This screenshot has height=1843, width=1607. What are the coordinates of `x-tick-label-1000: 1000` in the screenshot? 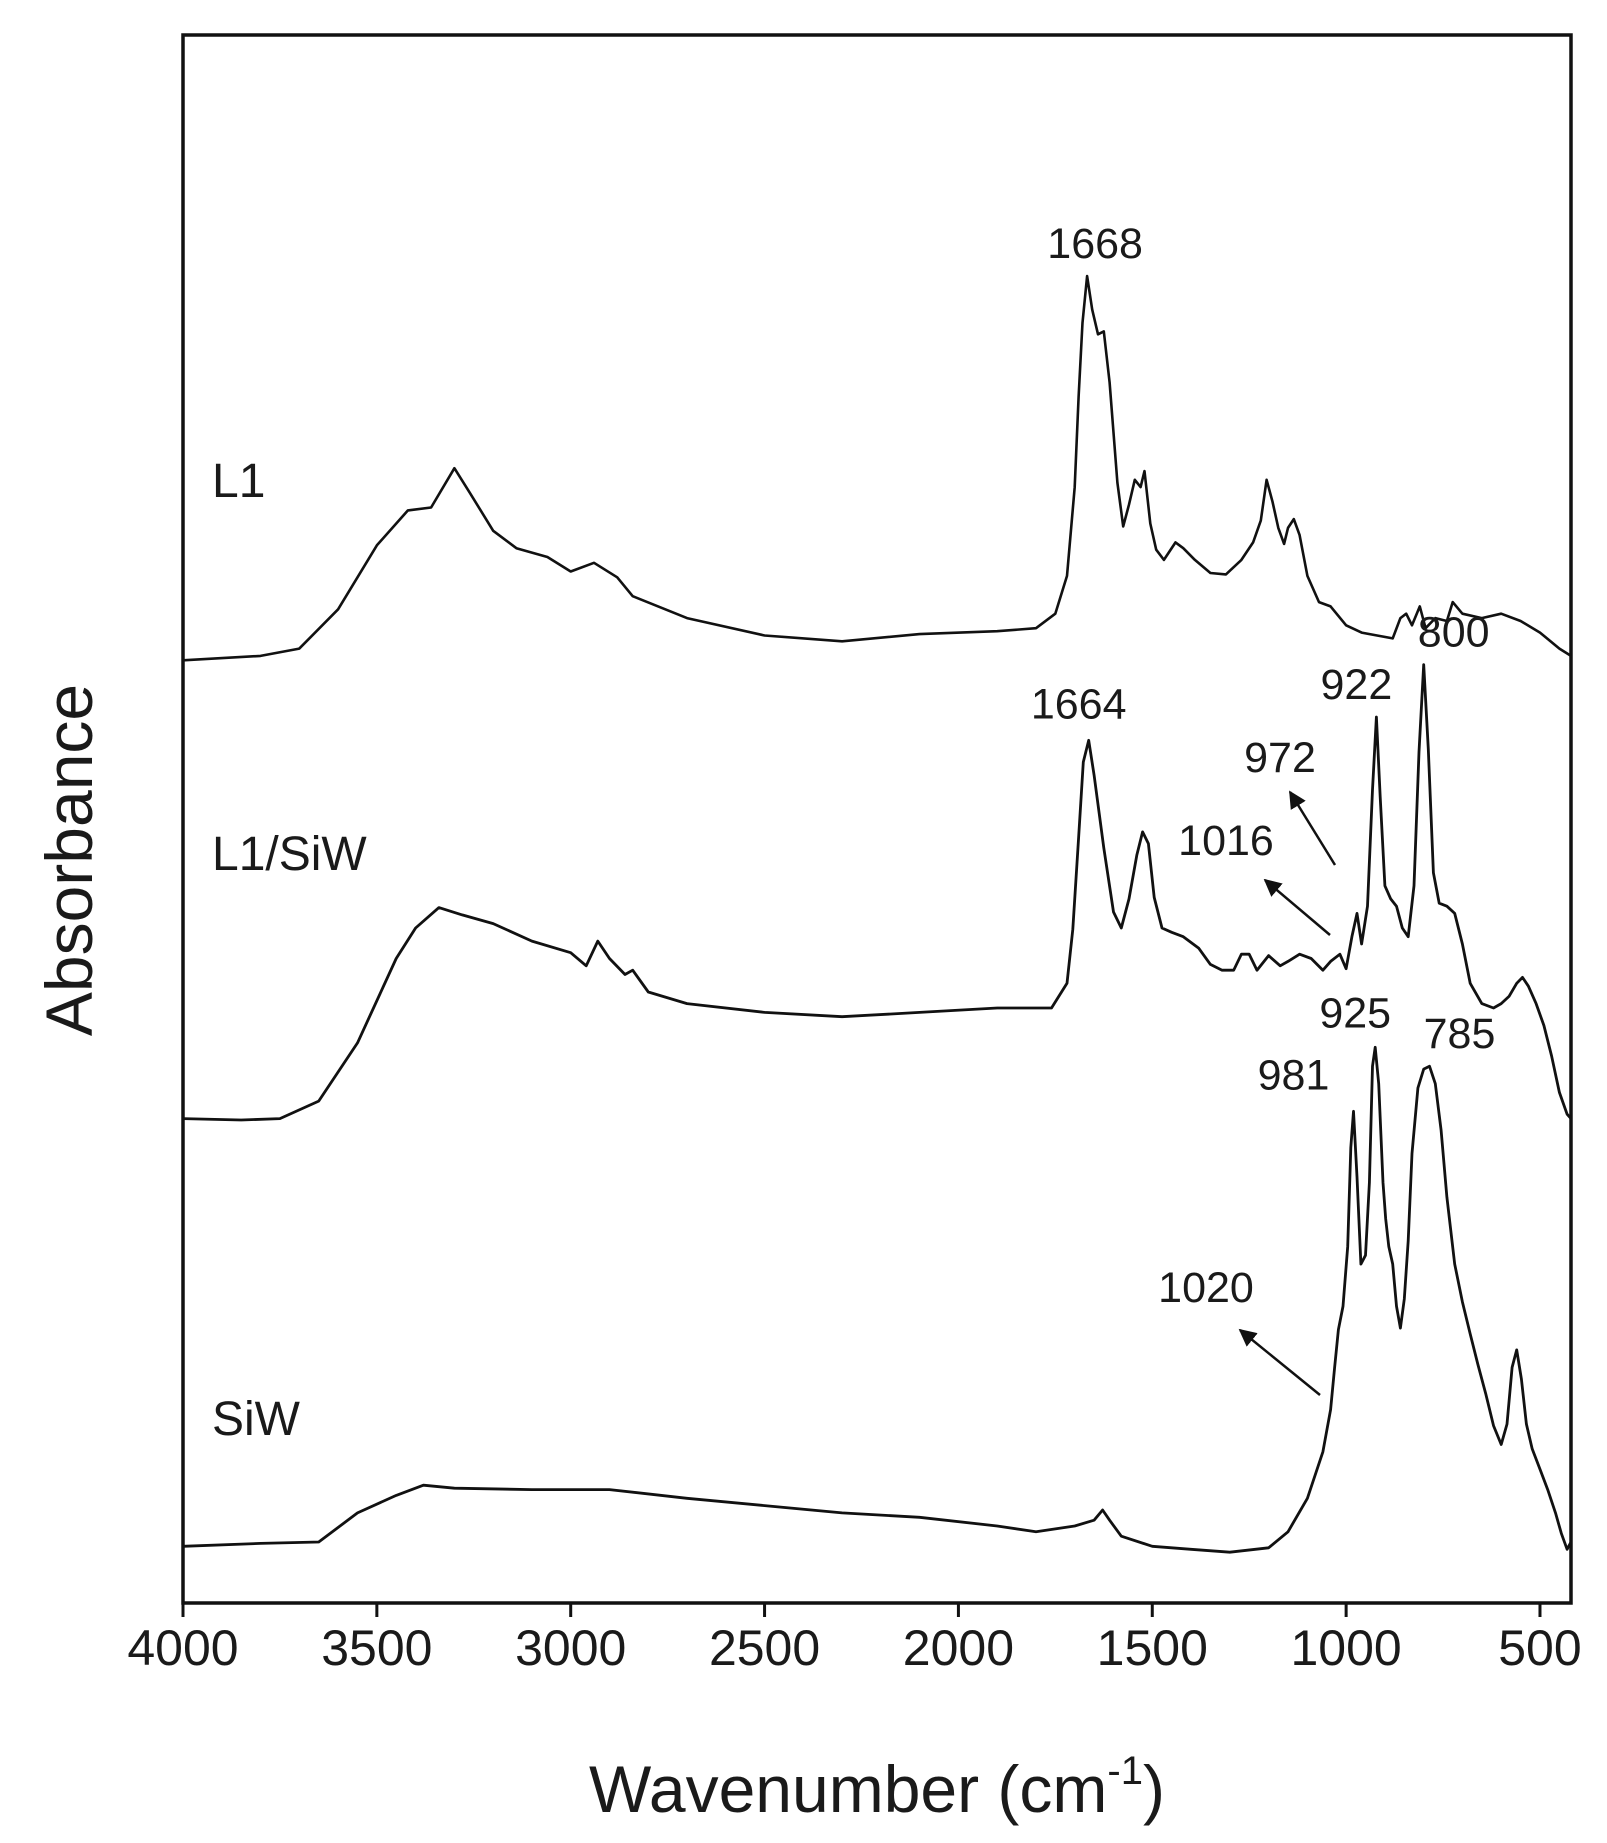 It's located at (1346, 1648).